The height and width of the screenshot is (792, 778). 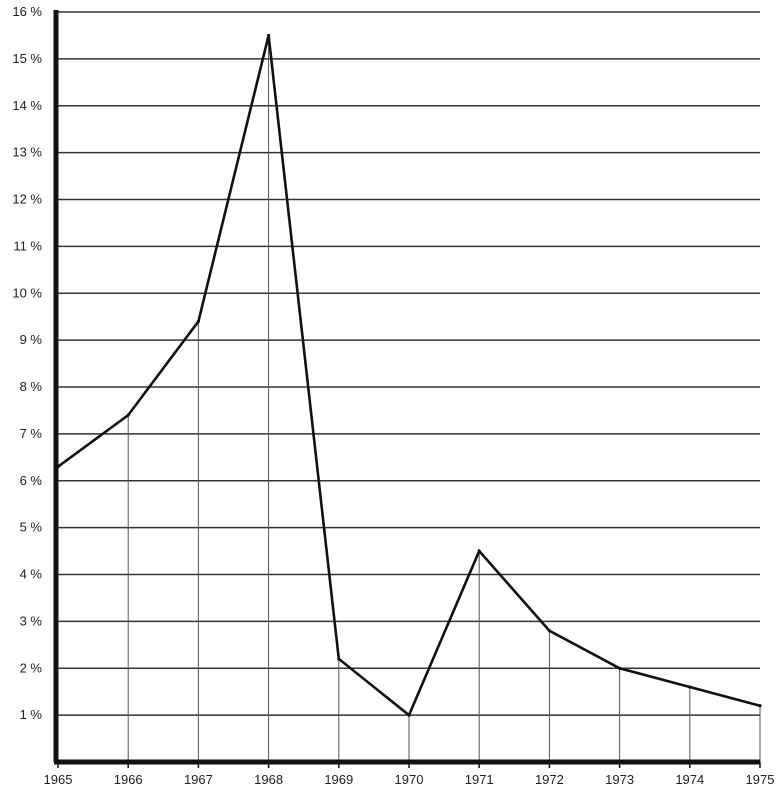 I want to click on y-tick-label: 6 %, so click(x=31, y=480).